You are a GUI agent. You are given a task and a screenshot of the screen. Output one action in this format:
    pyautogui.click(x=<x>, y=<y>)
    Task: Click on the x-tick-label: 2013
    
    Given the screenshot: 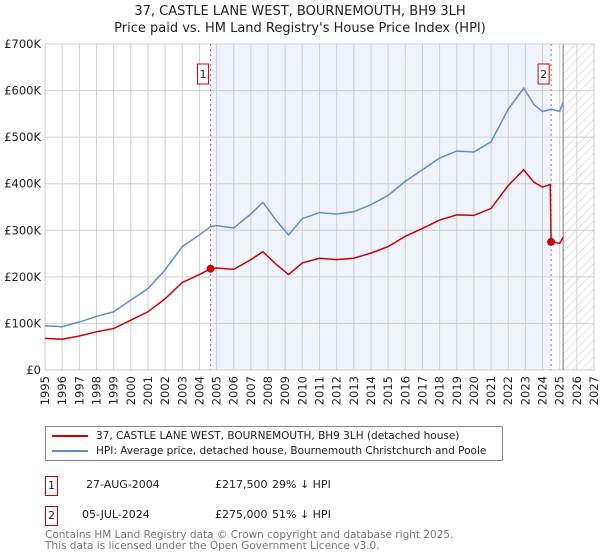 What is the action you would take?
    pyautogui.click(x=354, y=390)
    